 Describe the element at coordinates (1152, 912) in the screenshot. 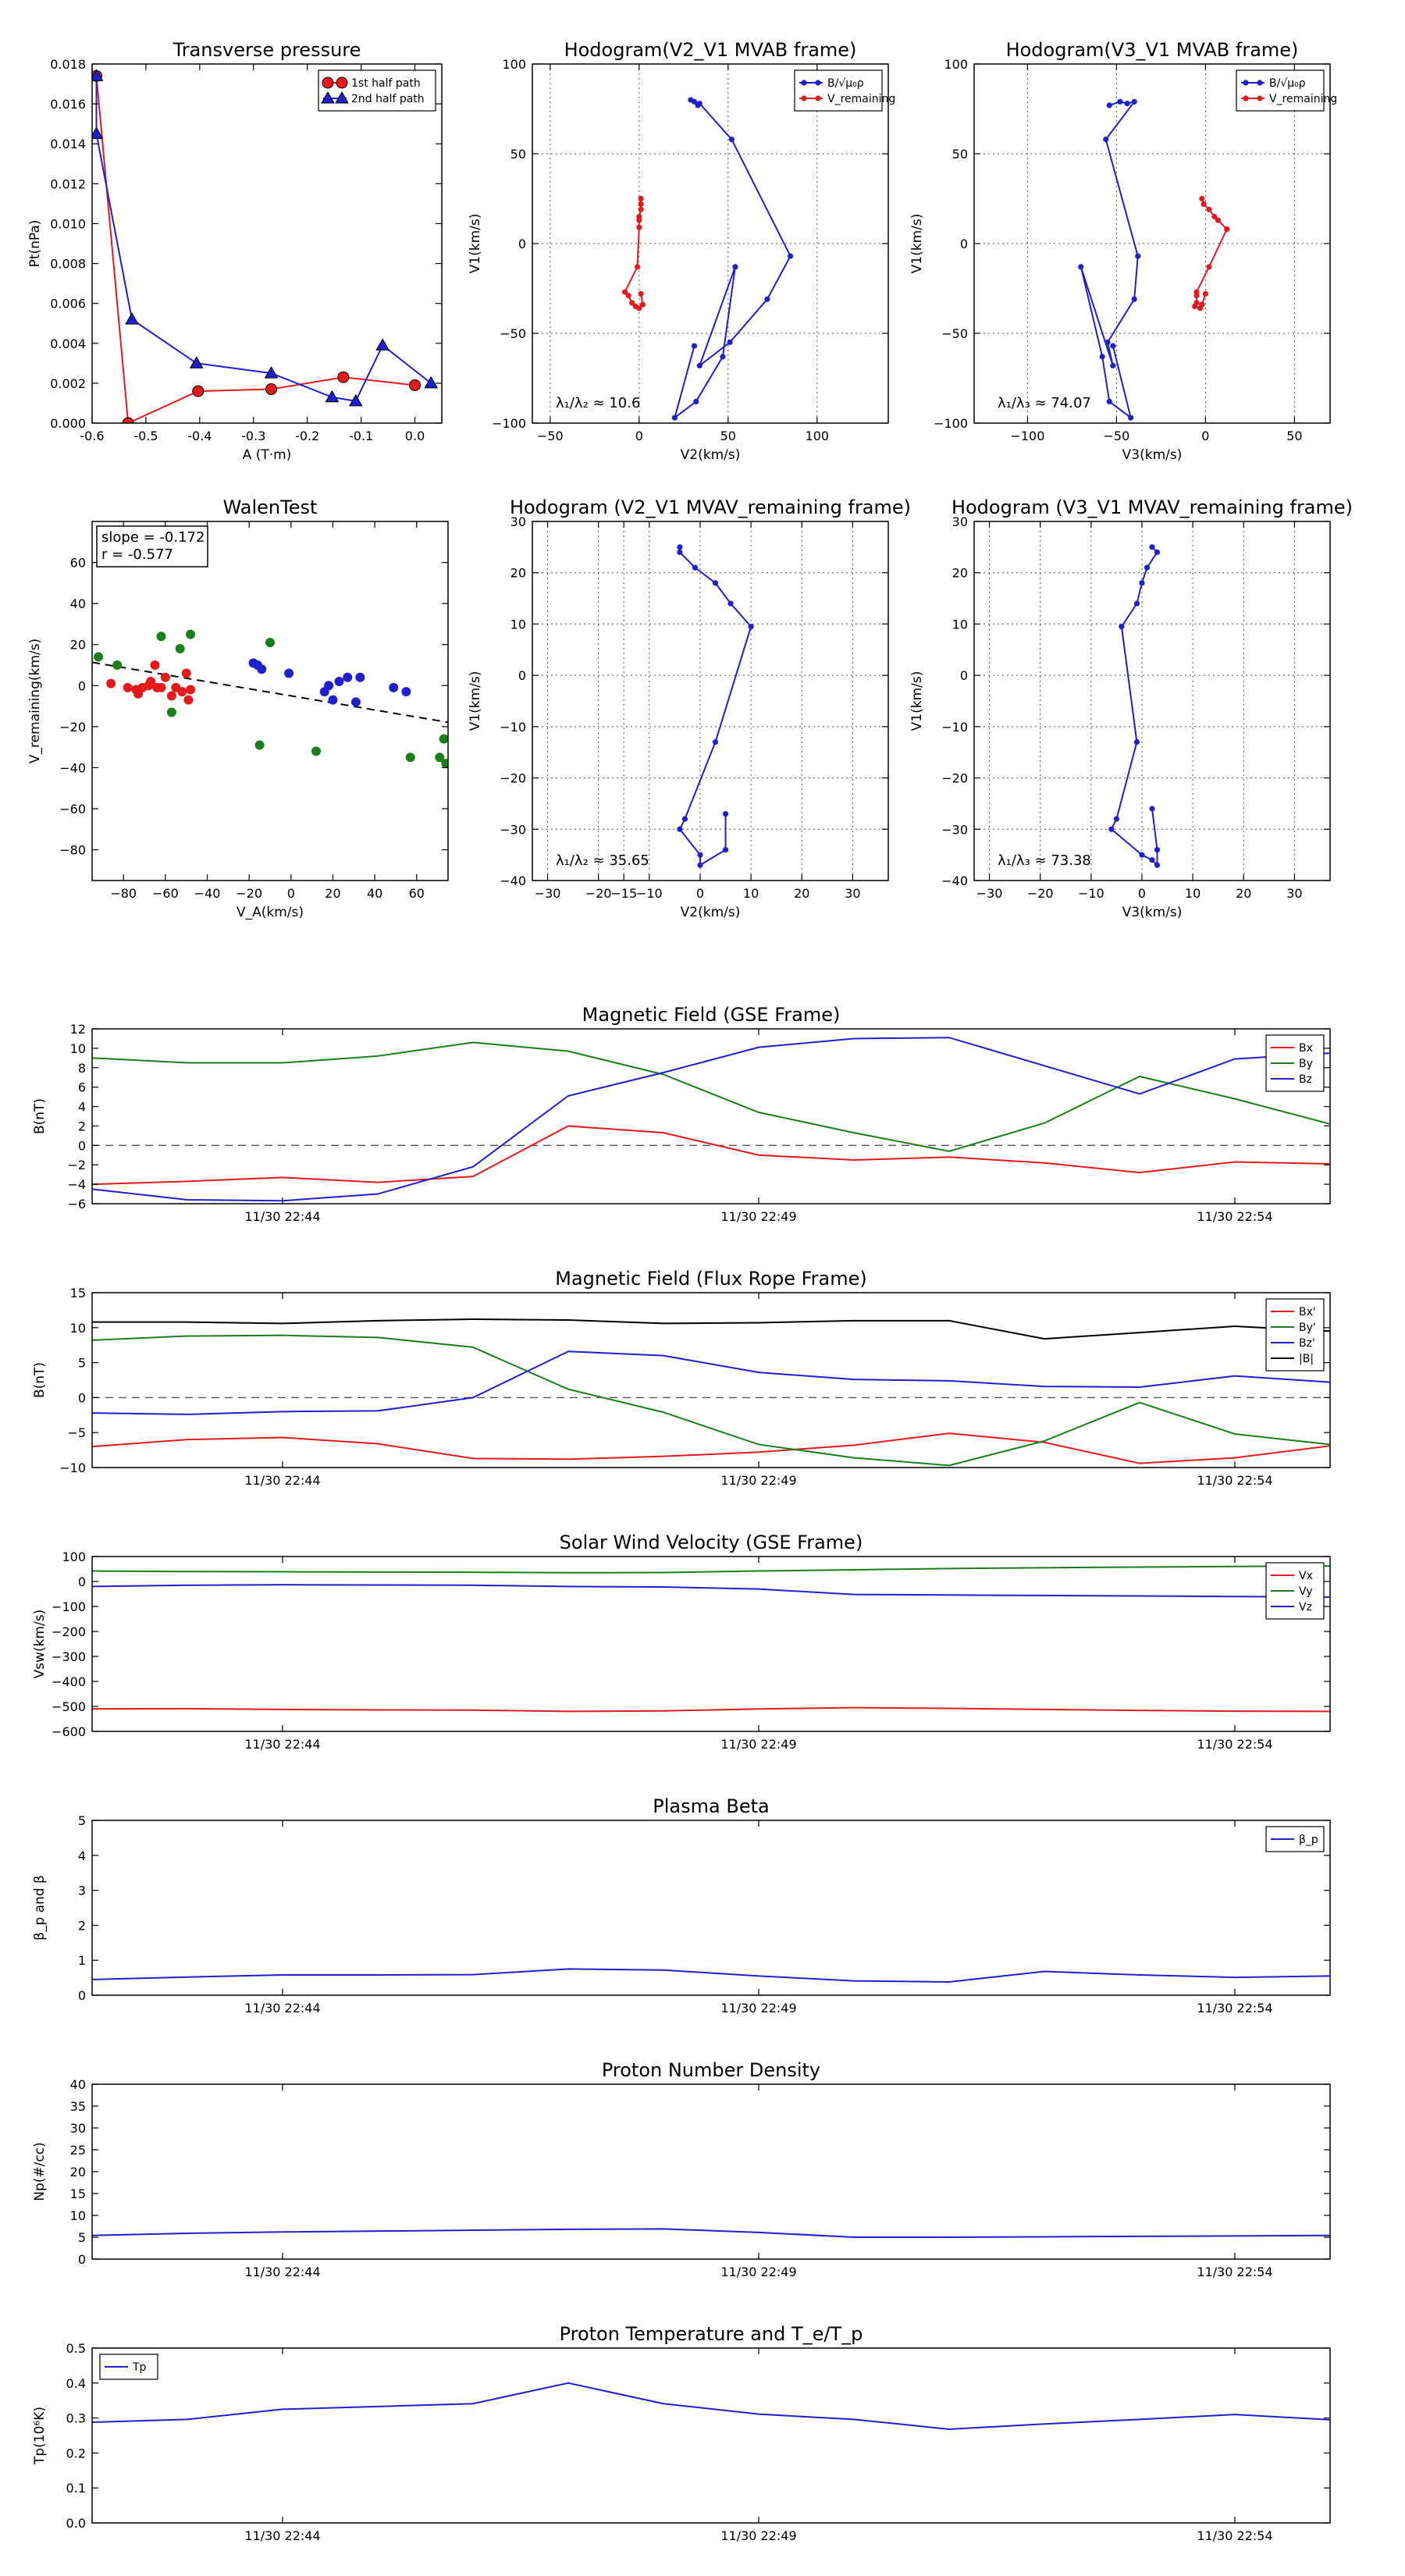

I see `x-axis-label: V3(km/s)` at that location.